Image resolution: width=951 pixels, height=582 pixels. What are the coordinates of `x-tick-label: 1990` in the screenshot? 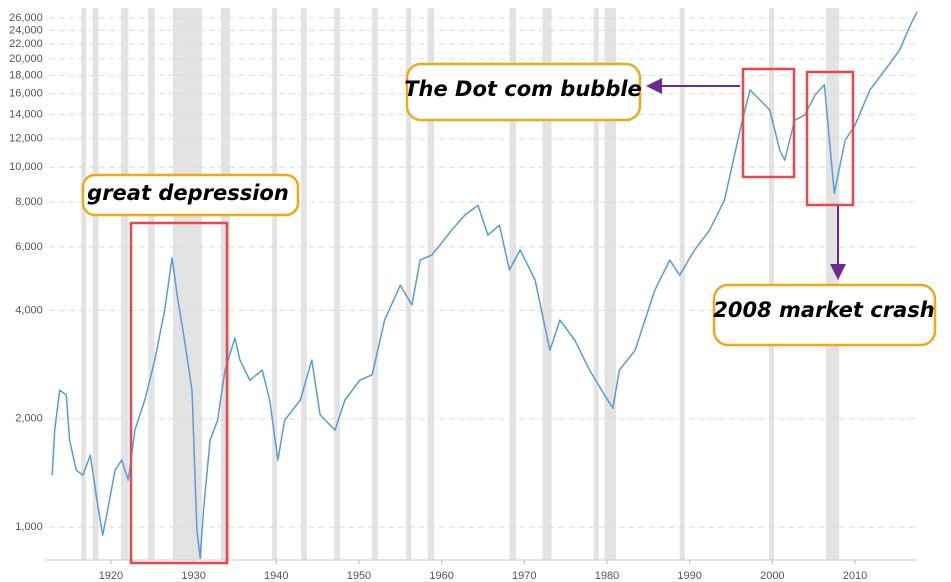 It's located at (689, 576).